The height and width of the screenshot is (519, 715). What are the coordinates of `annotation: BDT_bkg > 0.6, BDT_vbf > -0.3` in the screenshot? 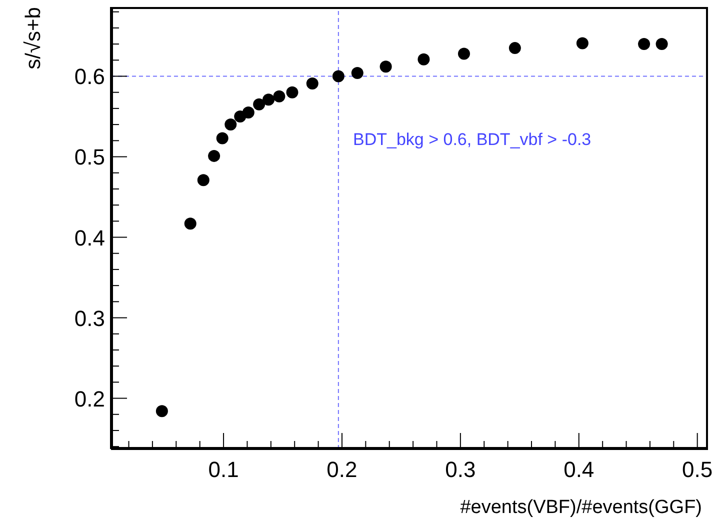 It's located at (472, 140).